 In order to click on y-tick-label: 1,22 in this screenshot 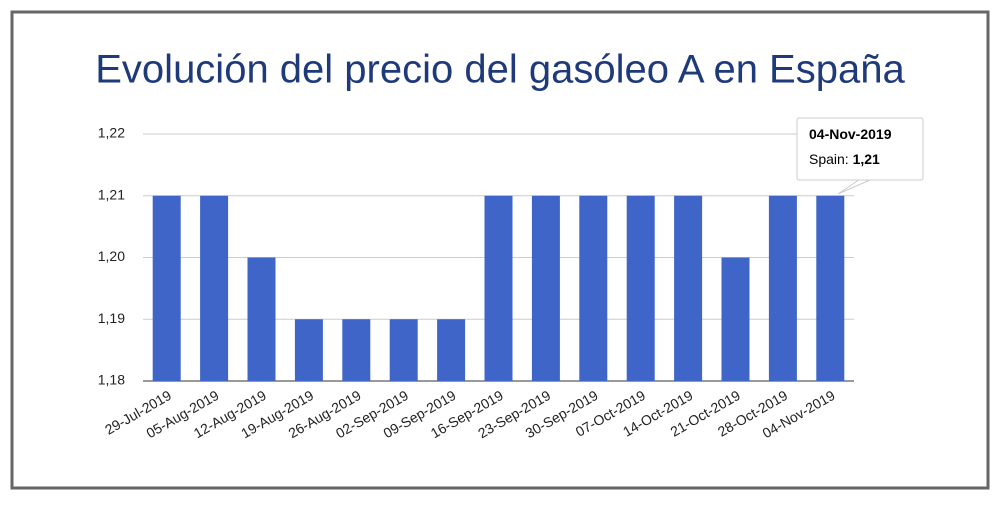, I will do `click(111, 133)`.